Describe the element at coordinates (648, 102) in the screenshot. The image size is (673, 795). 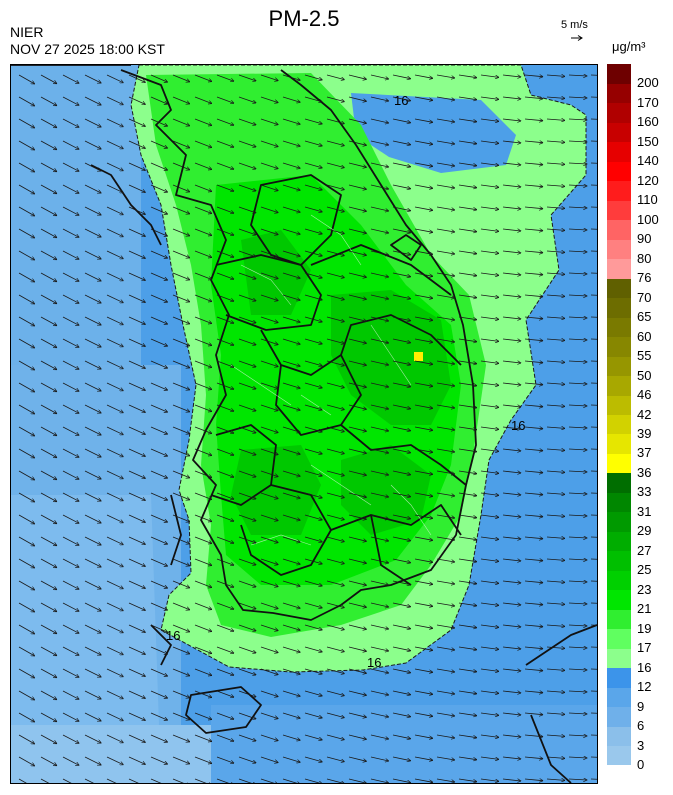
I see `legend-tick-170: 170` at that location.